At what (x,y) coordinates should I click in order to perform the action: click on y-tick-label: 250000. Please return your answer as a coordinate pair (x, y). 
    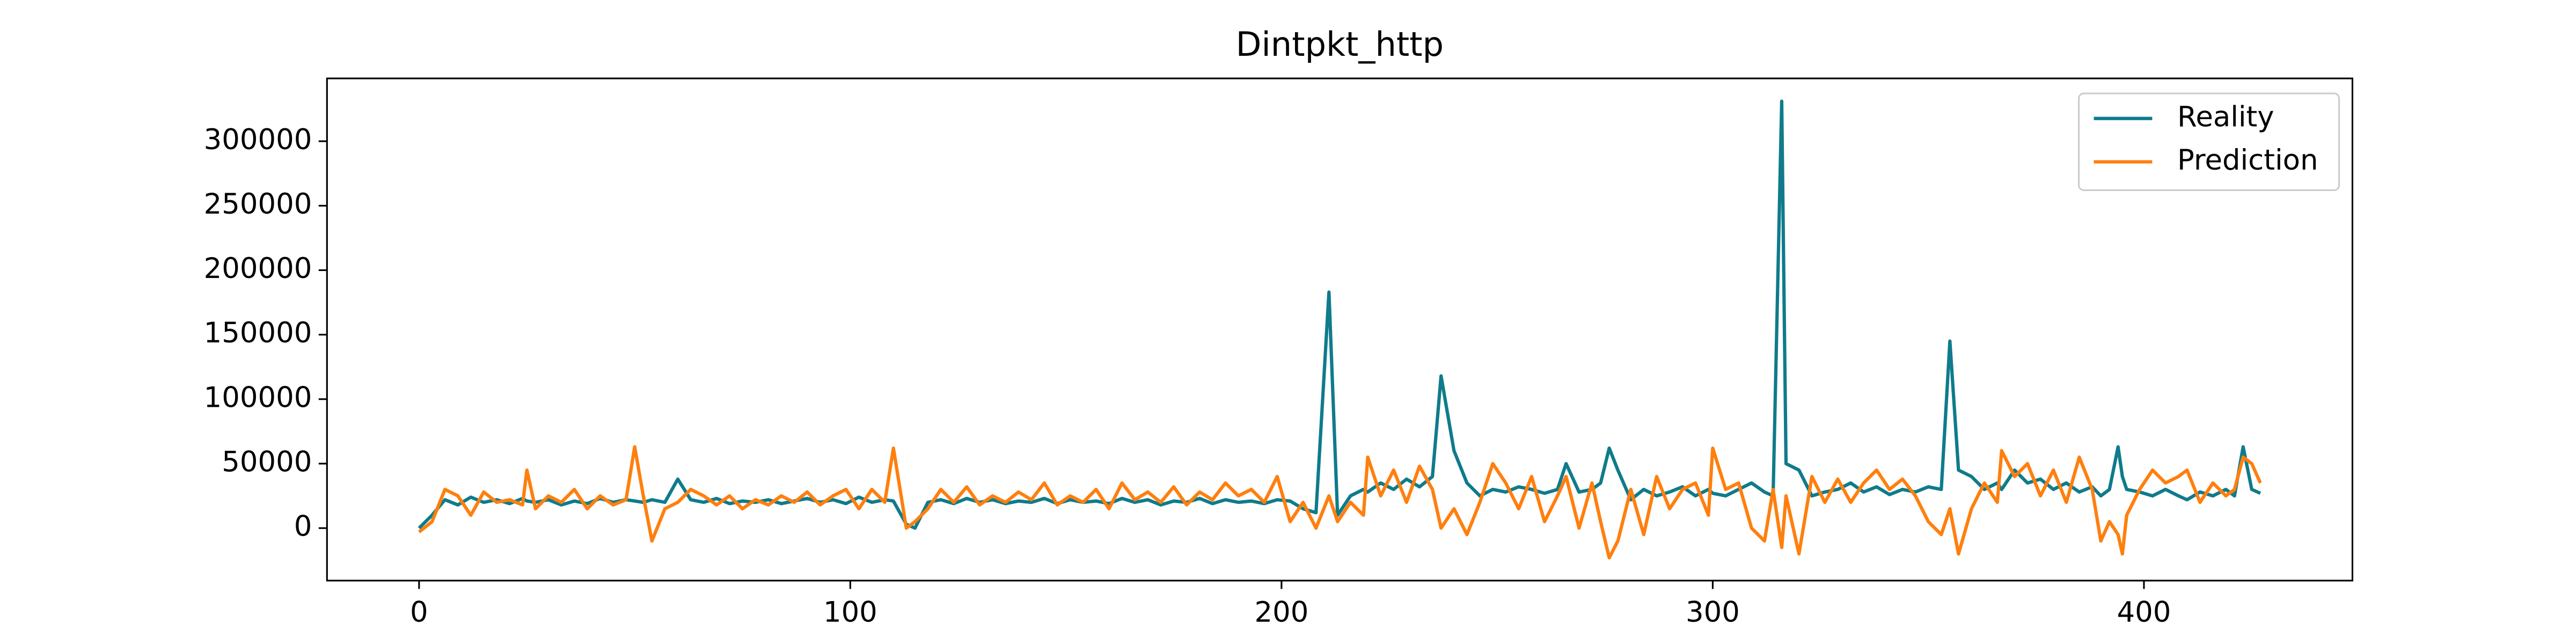
    Looking at the image, I should click on (258, 204).